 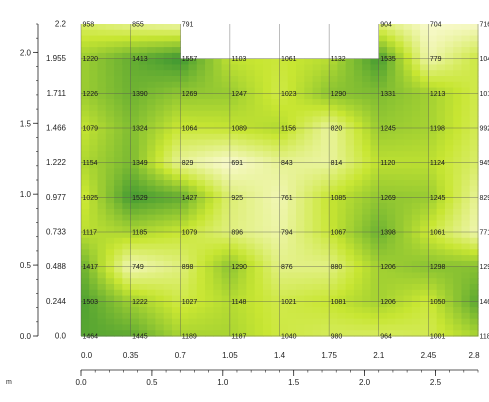 What do you see at coordinates (90, 233) in the screenshot?
I see `cell-value-label: 1117` at bounding box center [90, 233].